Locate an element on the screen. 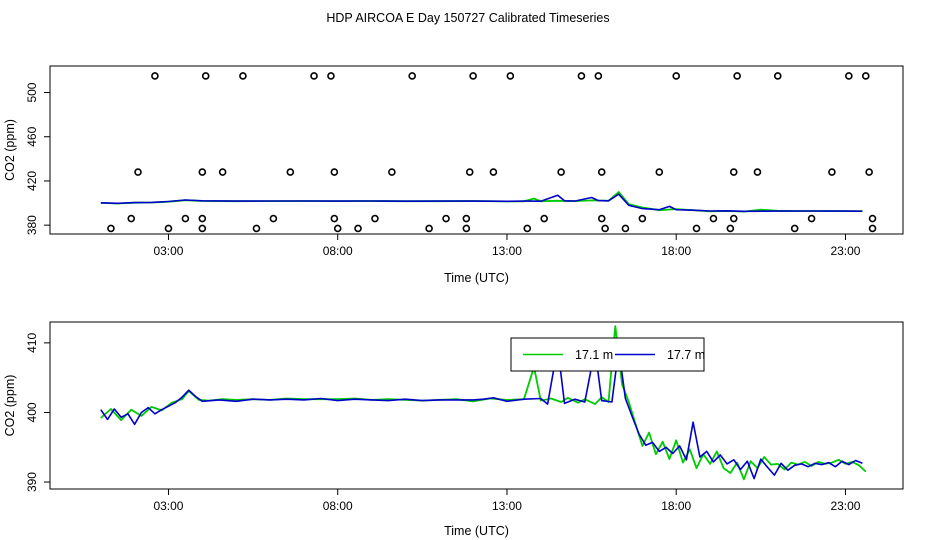 This screenshot has height=540, width=936. y-tick-label: 380 is located at coordinates (32, 225).